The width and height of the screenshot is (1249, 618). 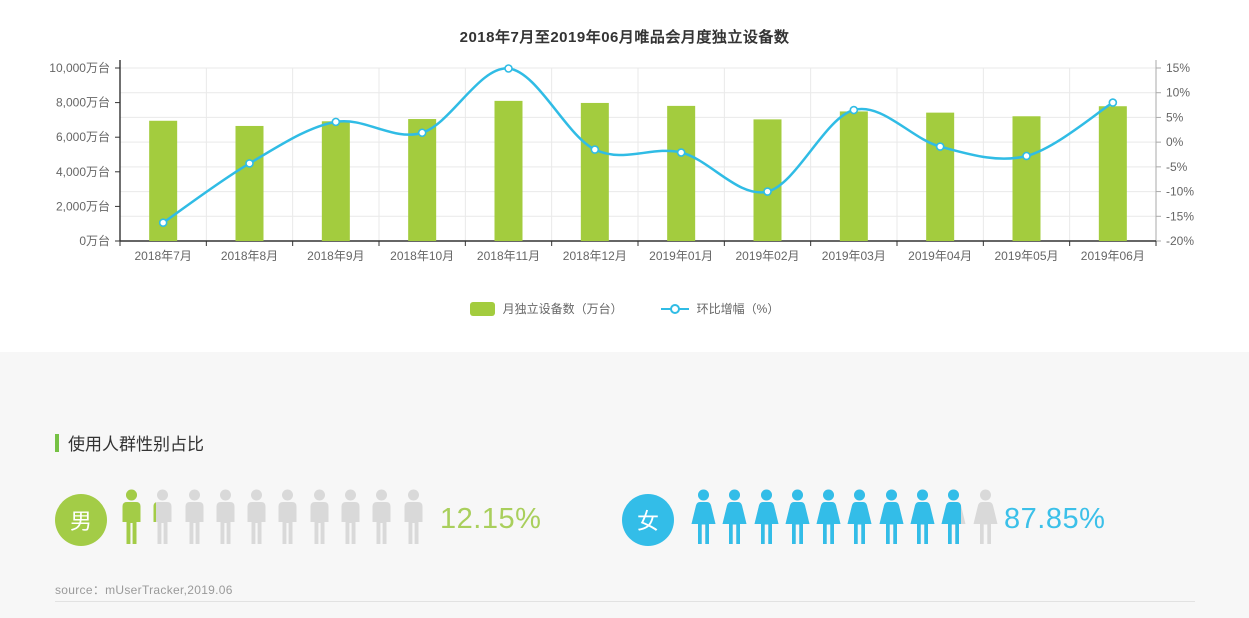 I want to click on gender-section-heading: 使用人群性别占比, so click(x=129, y=442).